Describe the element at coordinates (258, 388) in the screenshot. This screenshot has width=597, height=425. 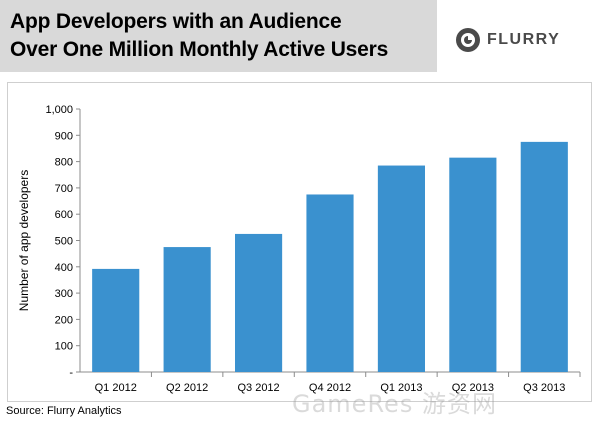
I see `x-tick-label: Q3 2012` at that location.